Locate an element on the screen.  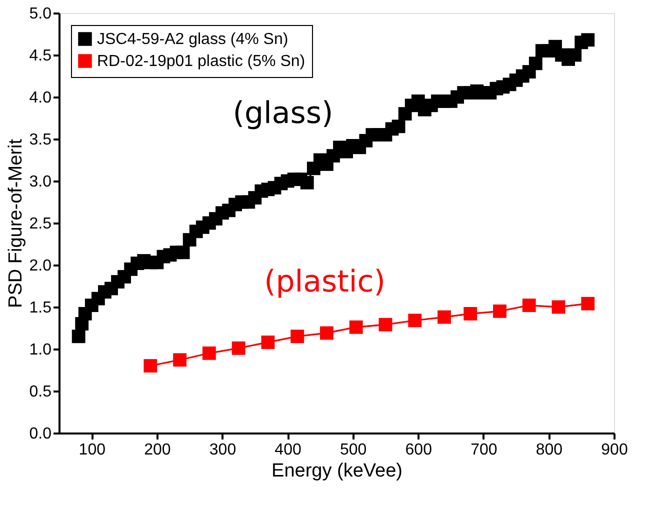
x-axis-title: Energy (keVee) is located at coordinates (337, 471).